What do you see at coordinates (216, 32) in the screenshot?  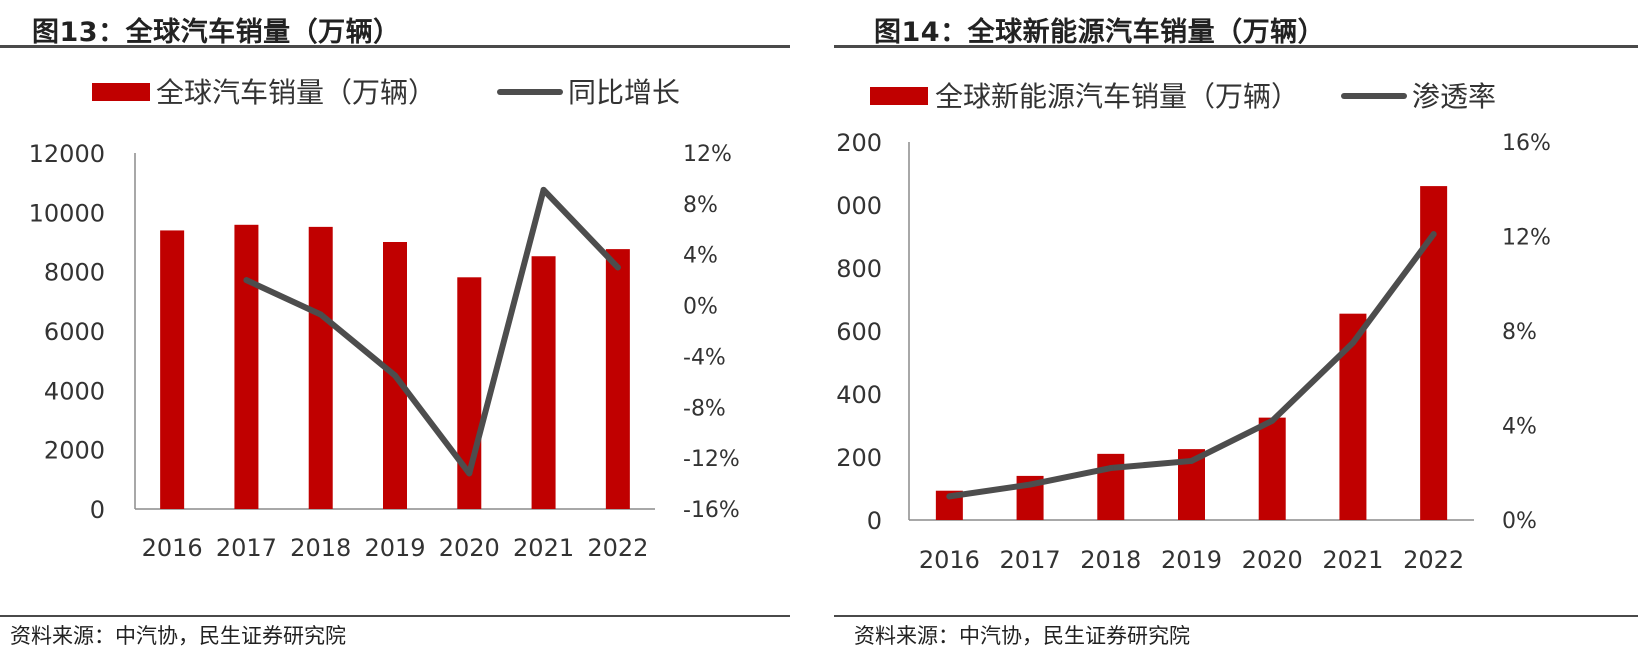 I see `figure-title: 图13：全球汽车销量（万辆）` at bounding box center [216, 32].